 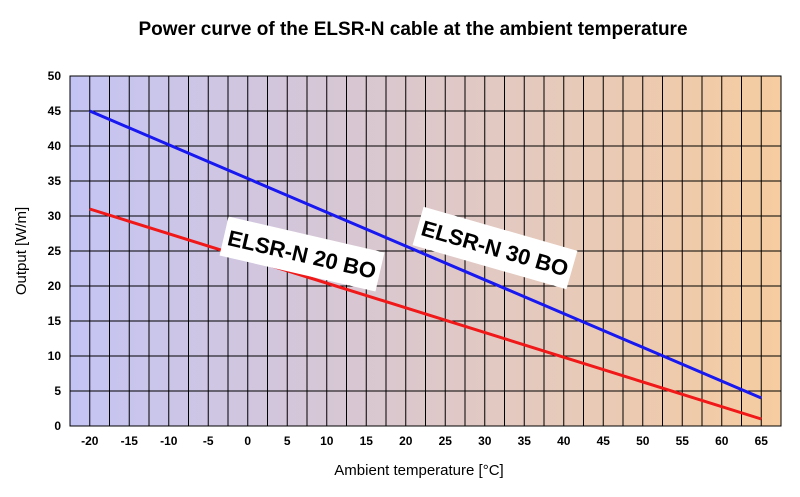 I want to click on x-tick-label: 60, so click(x=722, y=441).